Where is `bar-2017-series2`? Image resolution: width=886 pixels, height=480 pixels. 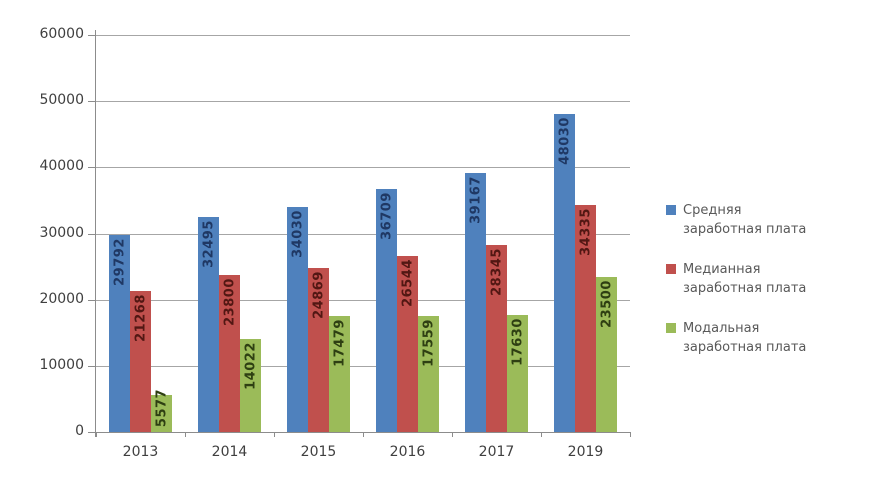 bar-2017-series2 is located at coordinates (496, 338).